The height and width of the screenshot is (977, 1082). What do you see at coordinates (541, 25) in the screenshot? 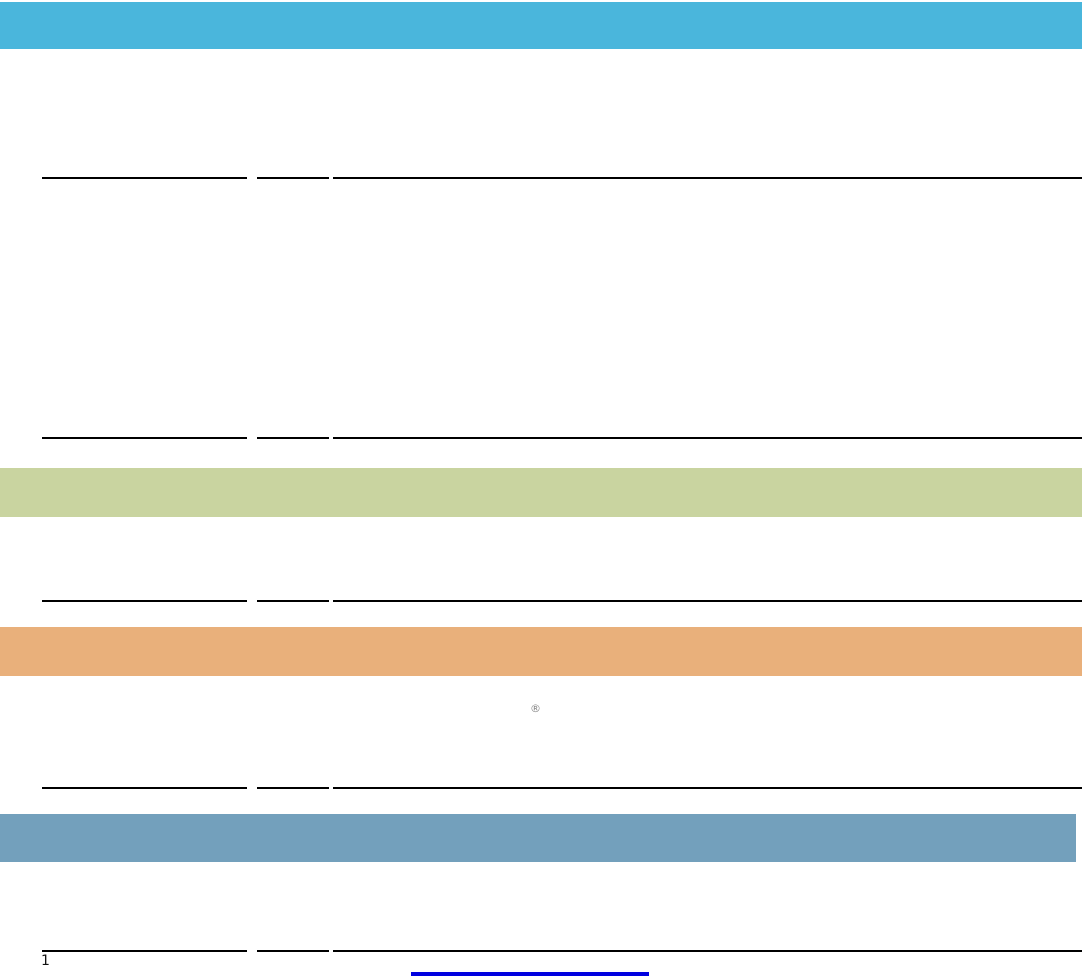
I see `document-title-banner` at bounding box center [541, 25].